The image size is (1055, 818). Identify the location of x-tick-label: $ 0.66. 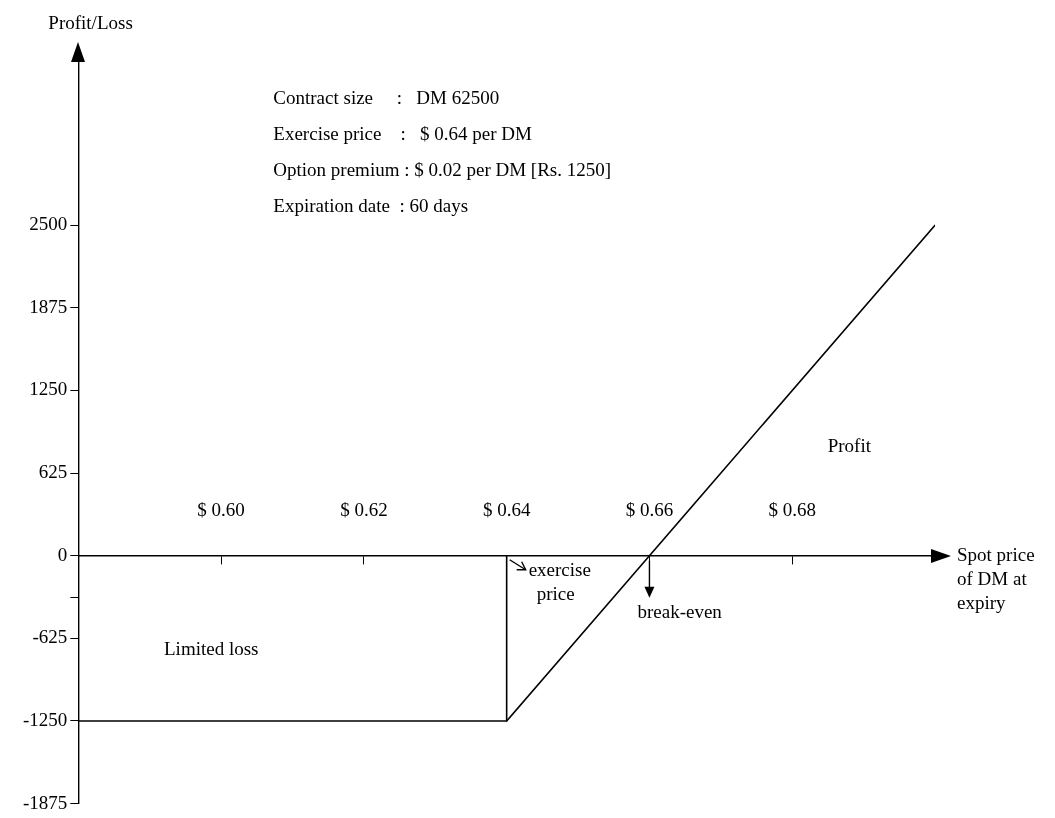
(649, 510).